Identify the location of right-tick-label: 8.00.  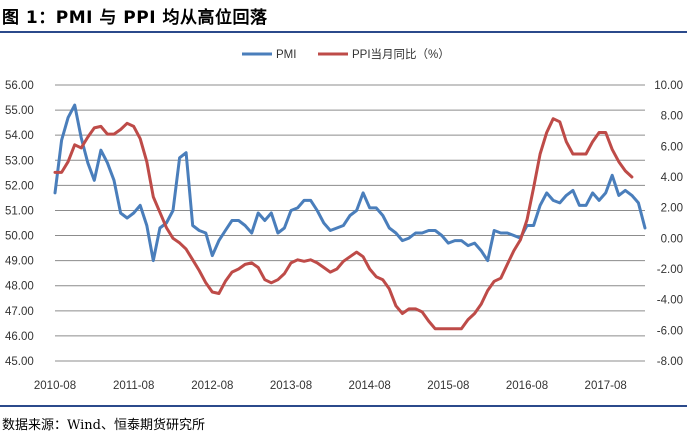
(672, 117).